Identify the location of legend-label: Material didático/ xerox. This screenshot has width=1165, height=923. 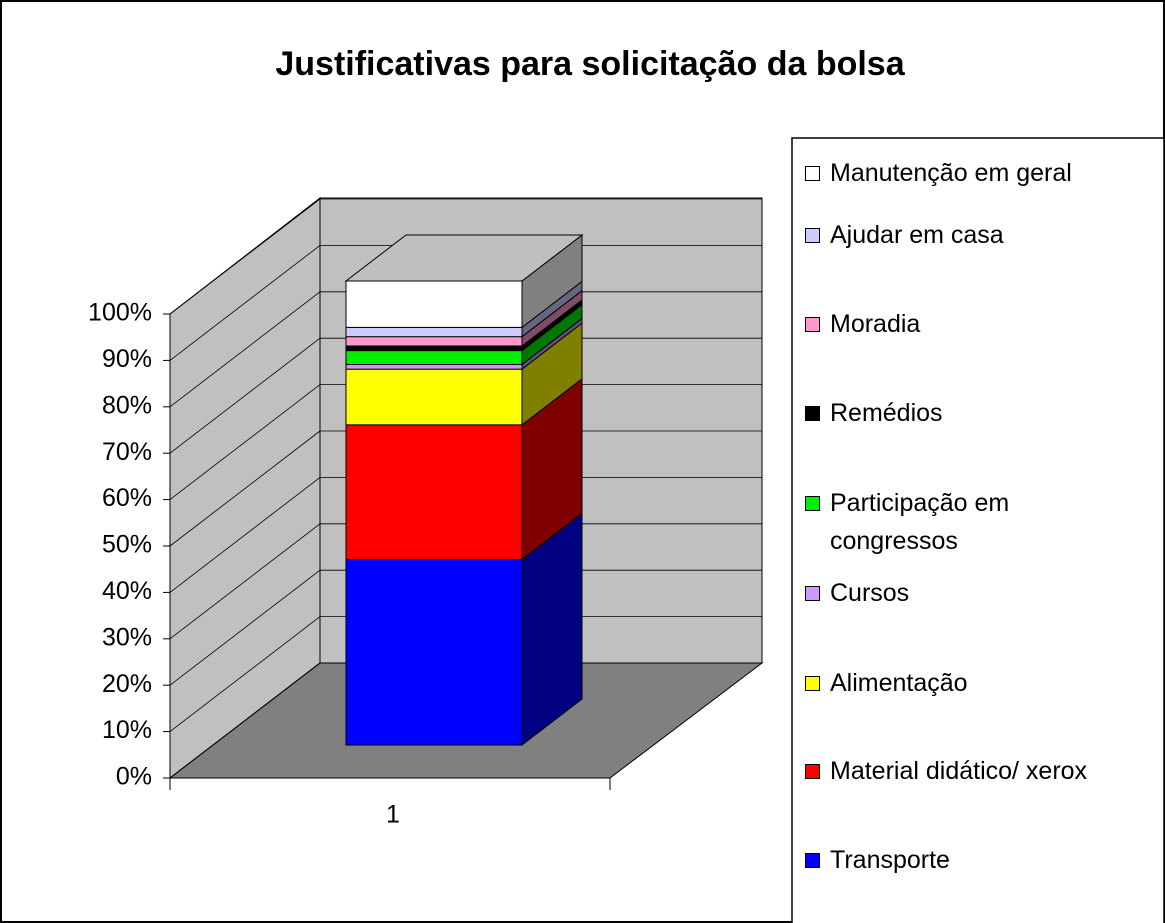
(959, 771).